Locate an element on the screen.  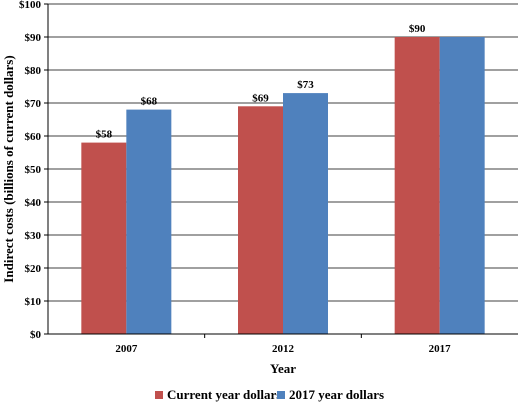
y-tick-label: $70 is located at coordinates (33, 104).